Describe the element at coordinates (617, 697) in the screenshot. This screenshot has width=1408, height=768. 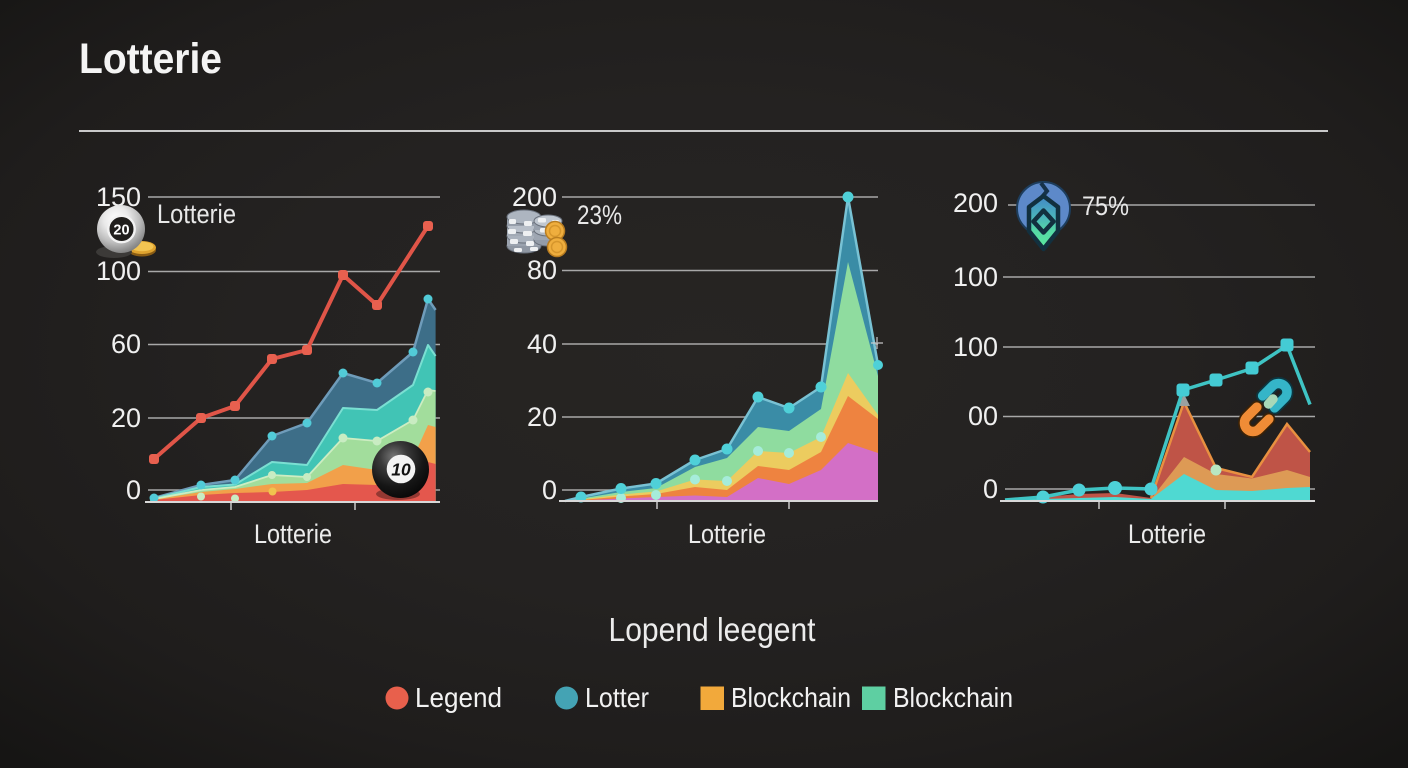
I see `svg-text: Lotter` at that location.